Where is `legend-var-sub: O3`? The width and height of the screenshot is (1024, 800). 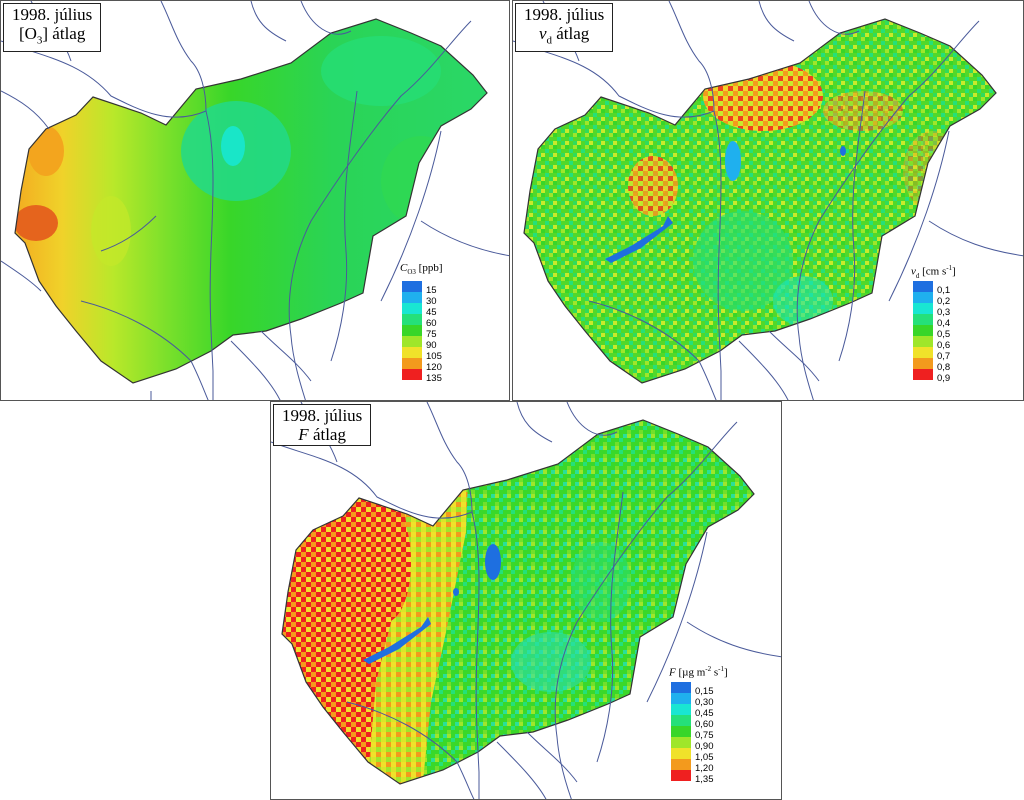
legend-var-sub: O3 is located at coordinates (411, 272).